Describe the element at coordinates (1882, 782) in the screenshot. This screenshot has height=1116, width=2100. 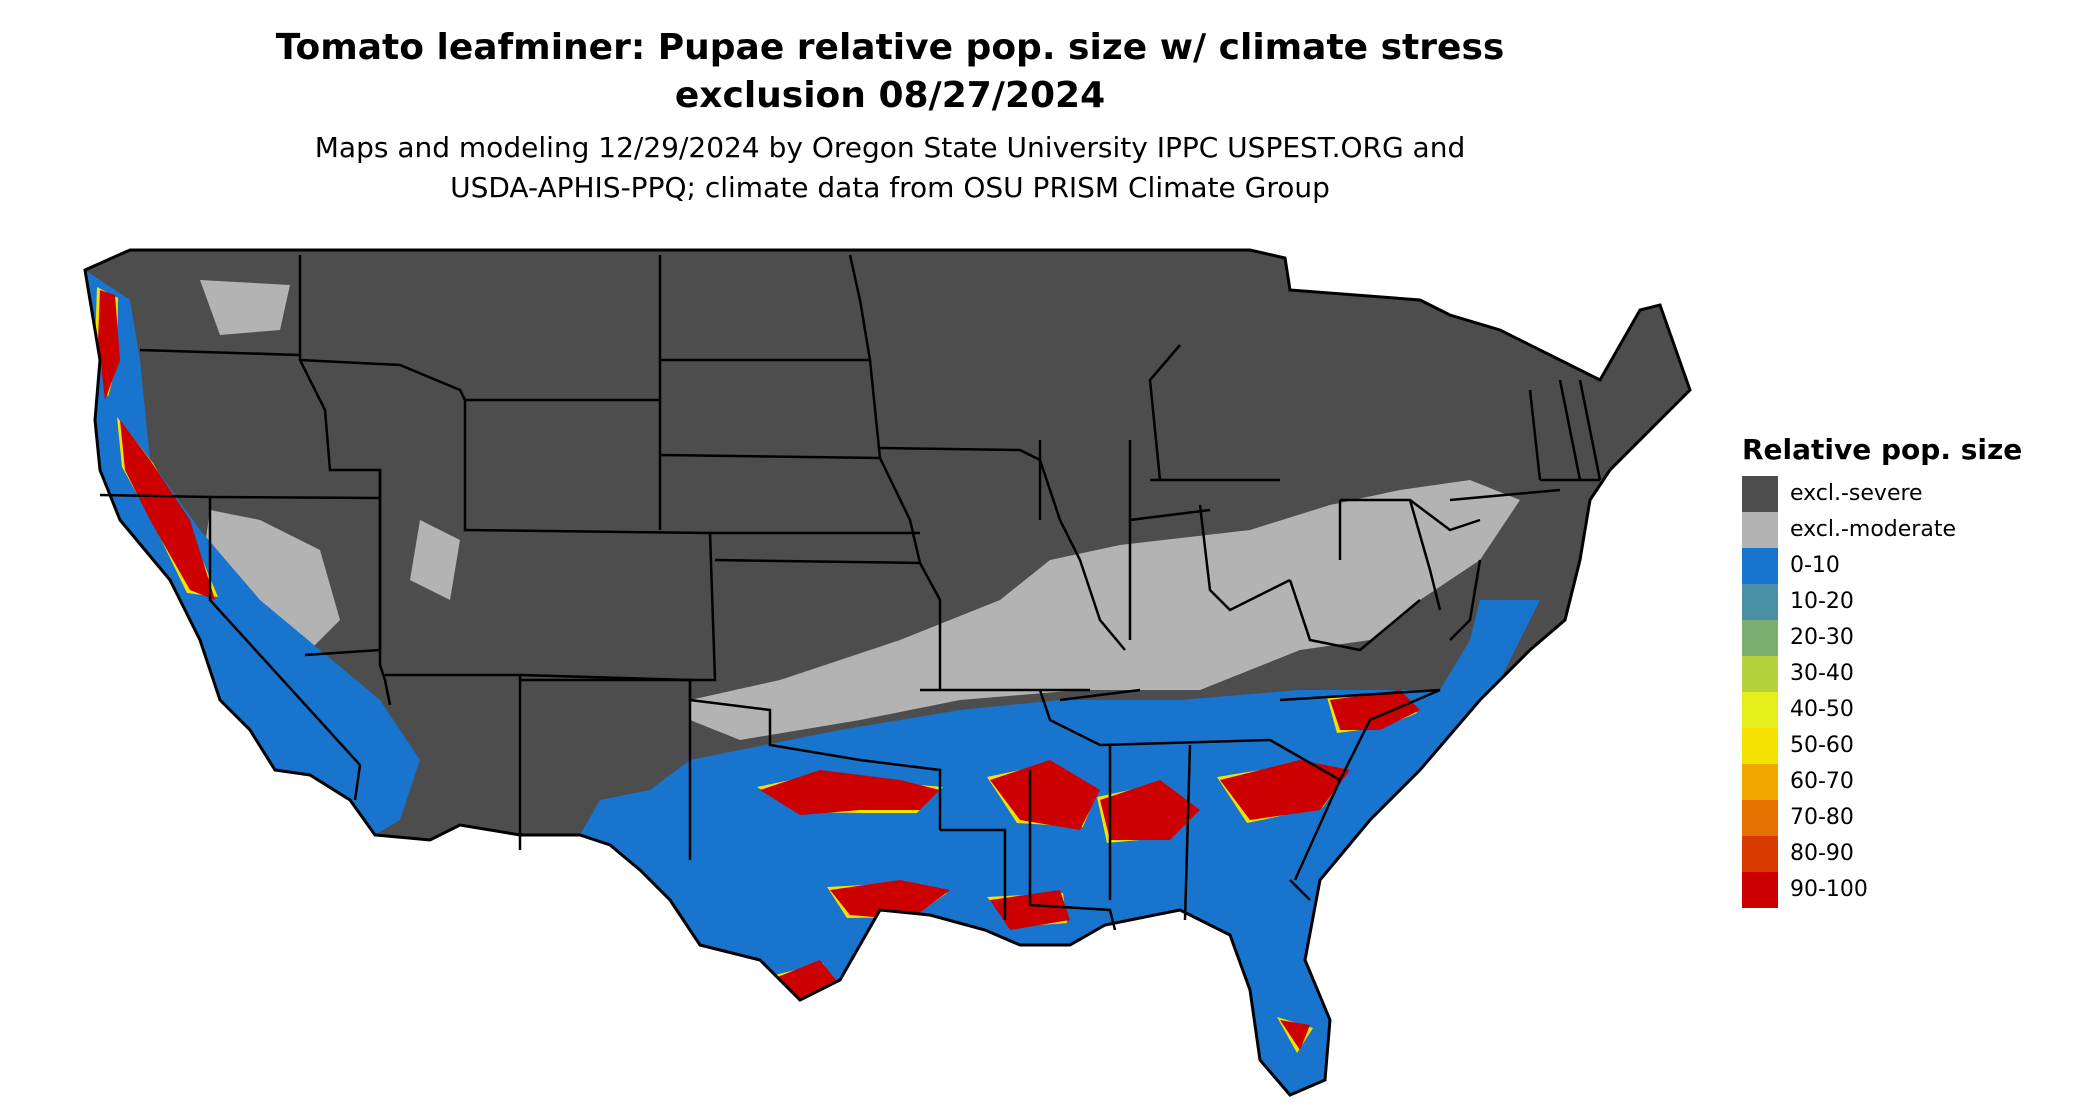
I see `legend-item: 60-70` at that location.